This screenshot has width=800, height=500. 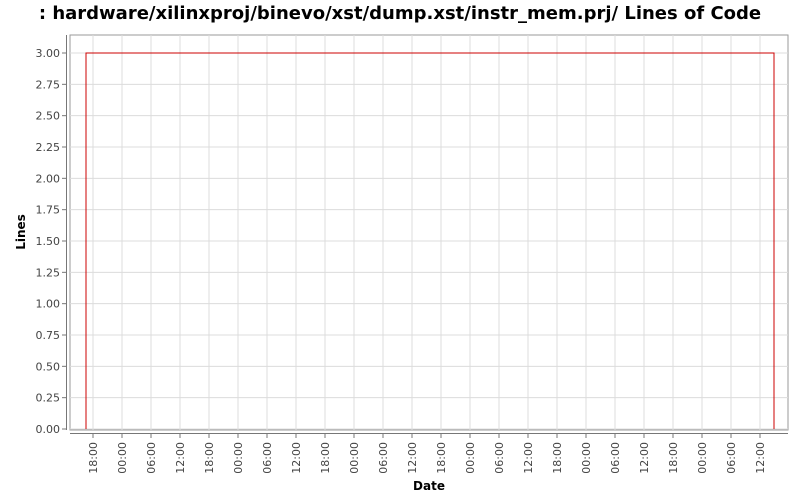 I want to click on x-axis-label: Date, so click(x=429, y=486).